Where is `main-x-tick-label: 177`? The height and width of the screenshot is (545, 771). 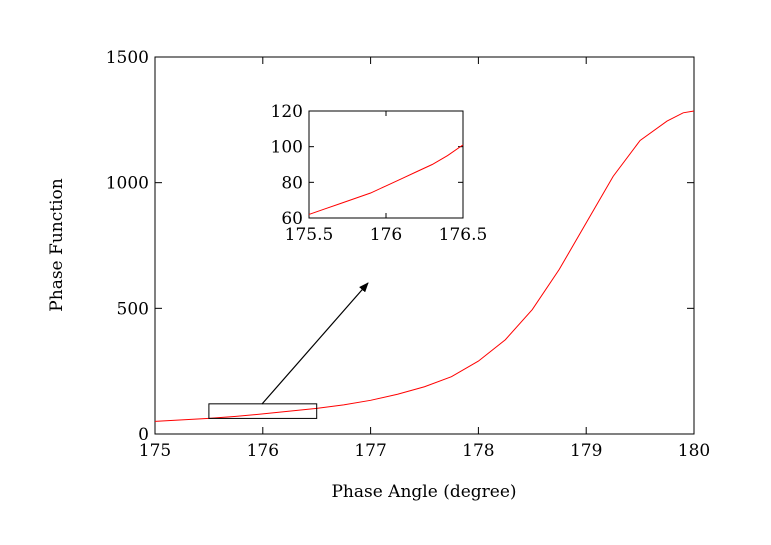
main-x-tick-label: 177 is located at coordinates (370, 451).